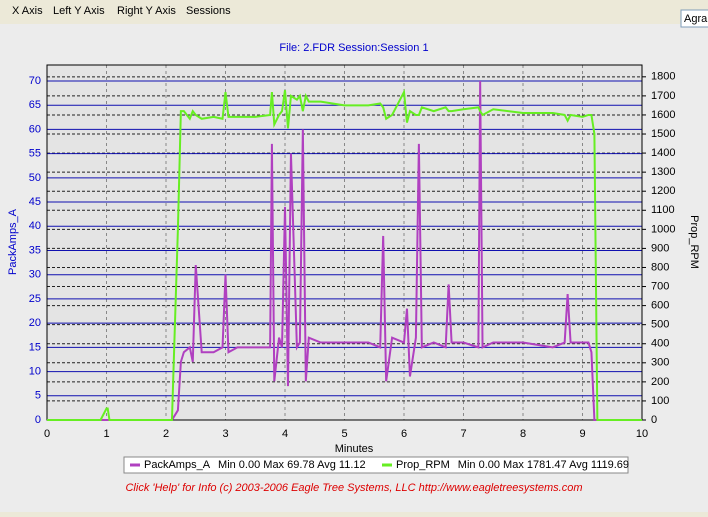 The width and height of the screenshot is (708, 517). Describe the element at coordinates (344, 434) in the screenshot. I see `x-tick-label: 5` at that location.